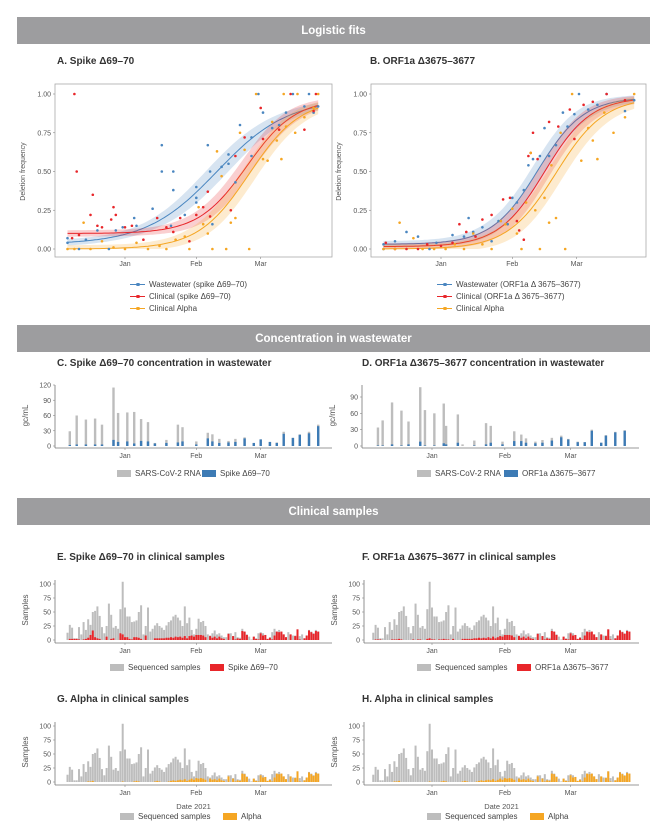 The width and height of the screenshot is (667, 828). Describe the element at coordinates (354, 414) in the screenshot. I see `y-tick-label: 60` at that location.